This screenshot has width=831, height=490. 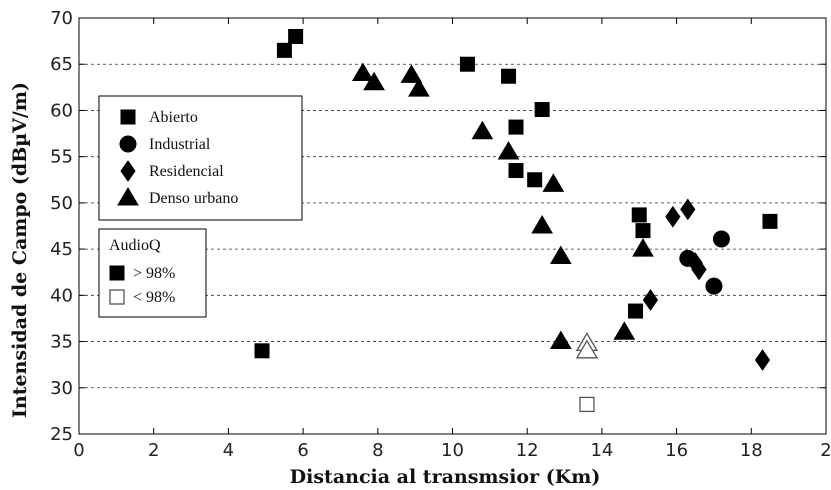 What do you see at coordinates (61, 342) in the screenshot?
I see `y-tick-label: 35` at bounding box center [61, 342].